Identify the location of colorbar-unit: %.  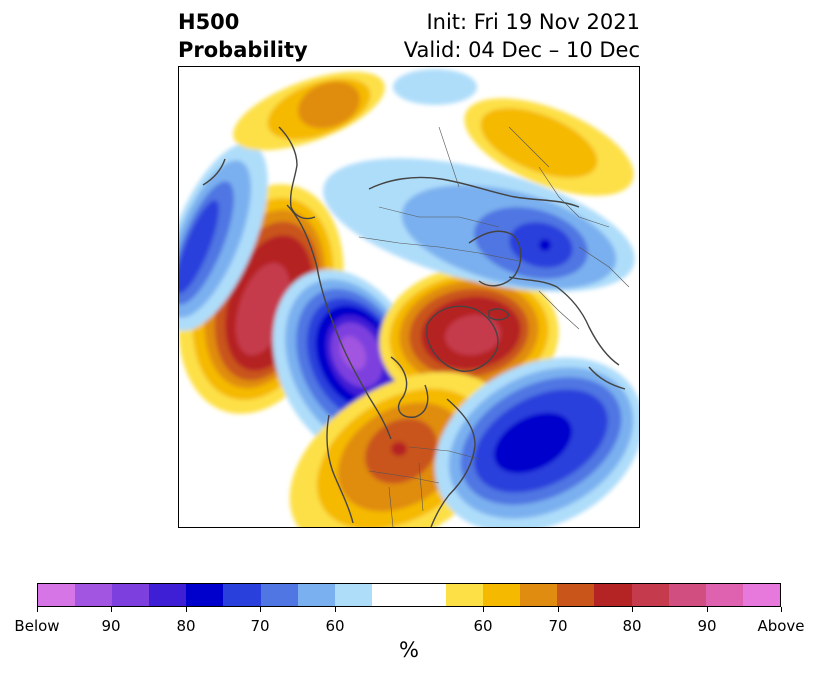
(409, 650).